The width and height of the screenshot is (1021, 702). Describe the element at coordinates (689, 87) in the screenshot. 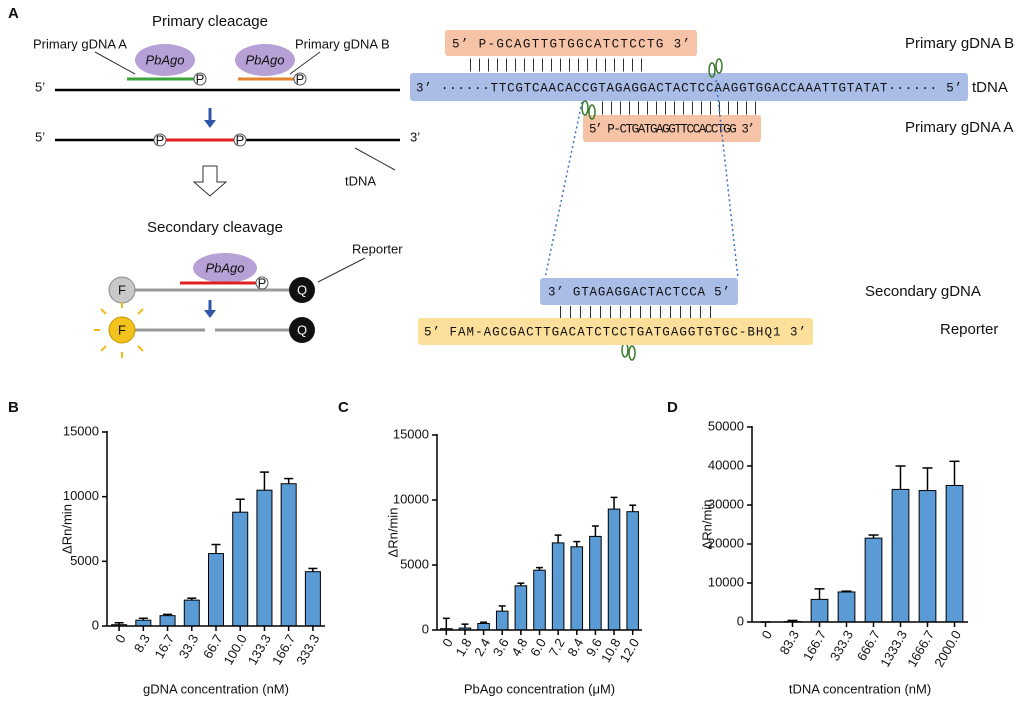

I see `tdna-box` at that location.